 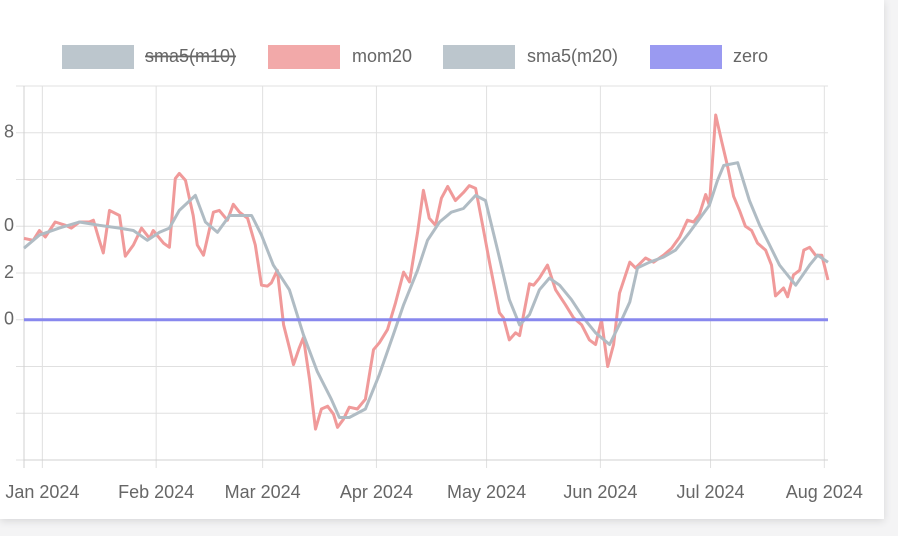 What do you see at coordinates (824, 492) in the screenshot?
I see `x-tick-label: Aug 2024` at bounding box center [824, 492].